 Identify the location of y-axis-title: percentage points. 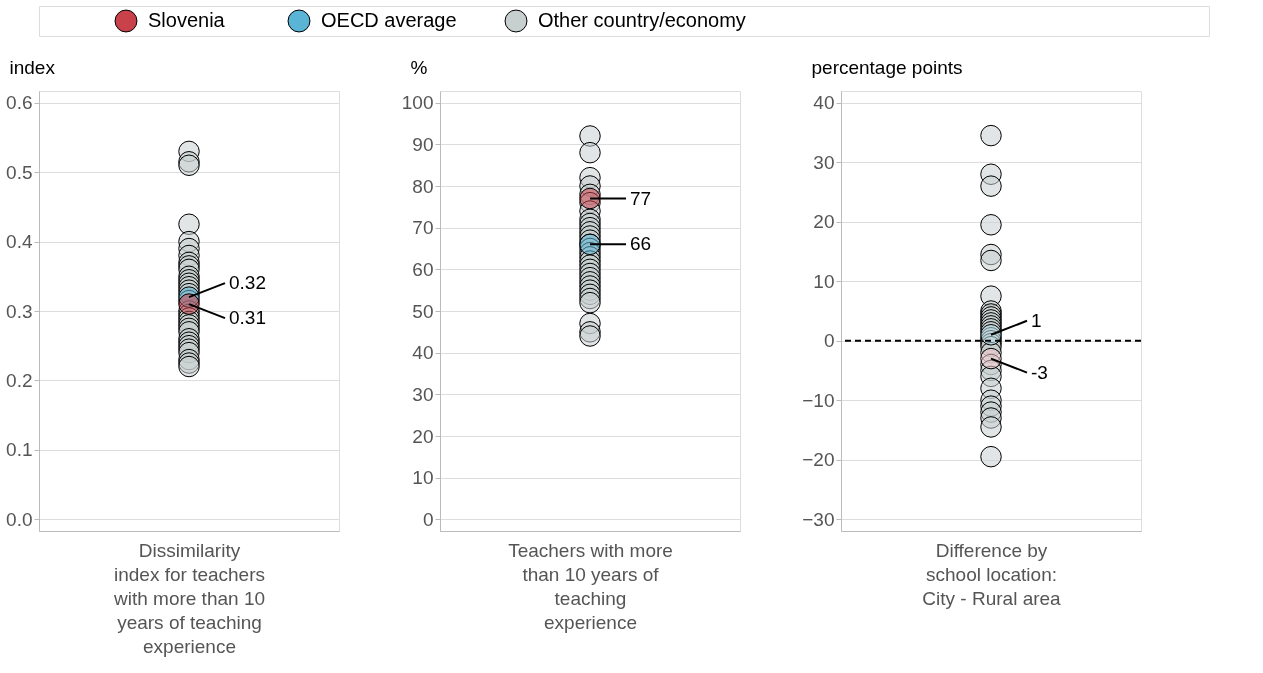
(887, 67).